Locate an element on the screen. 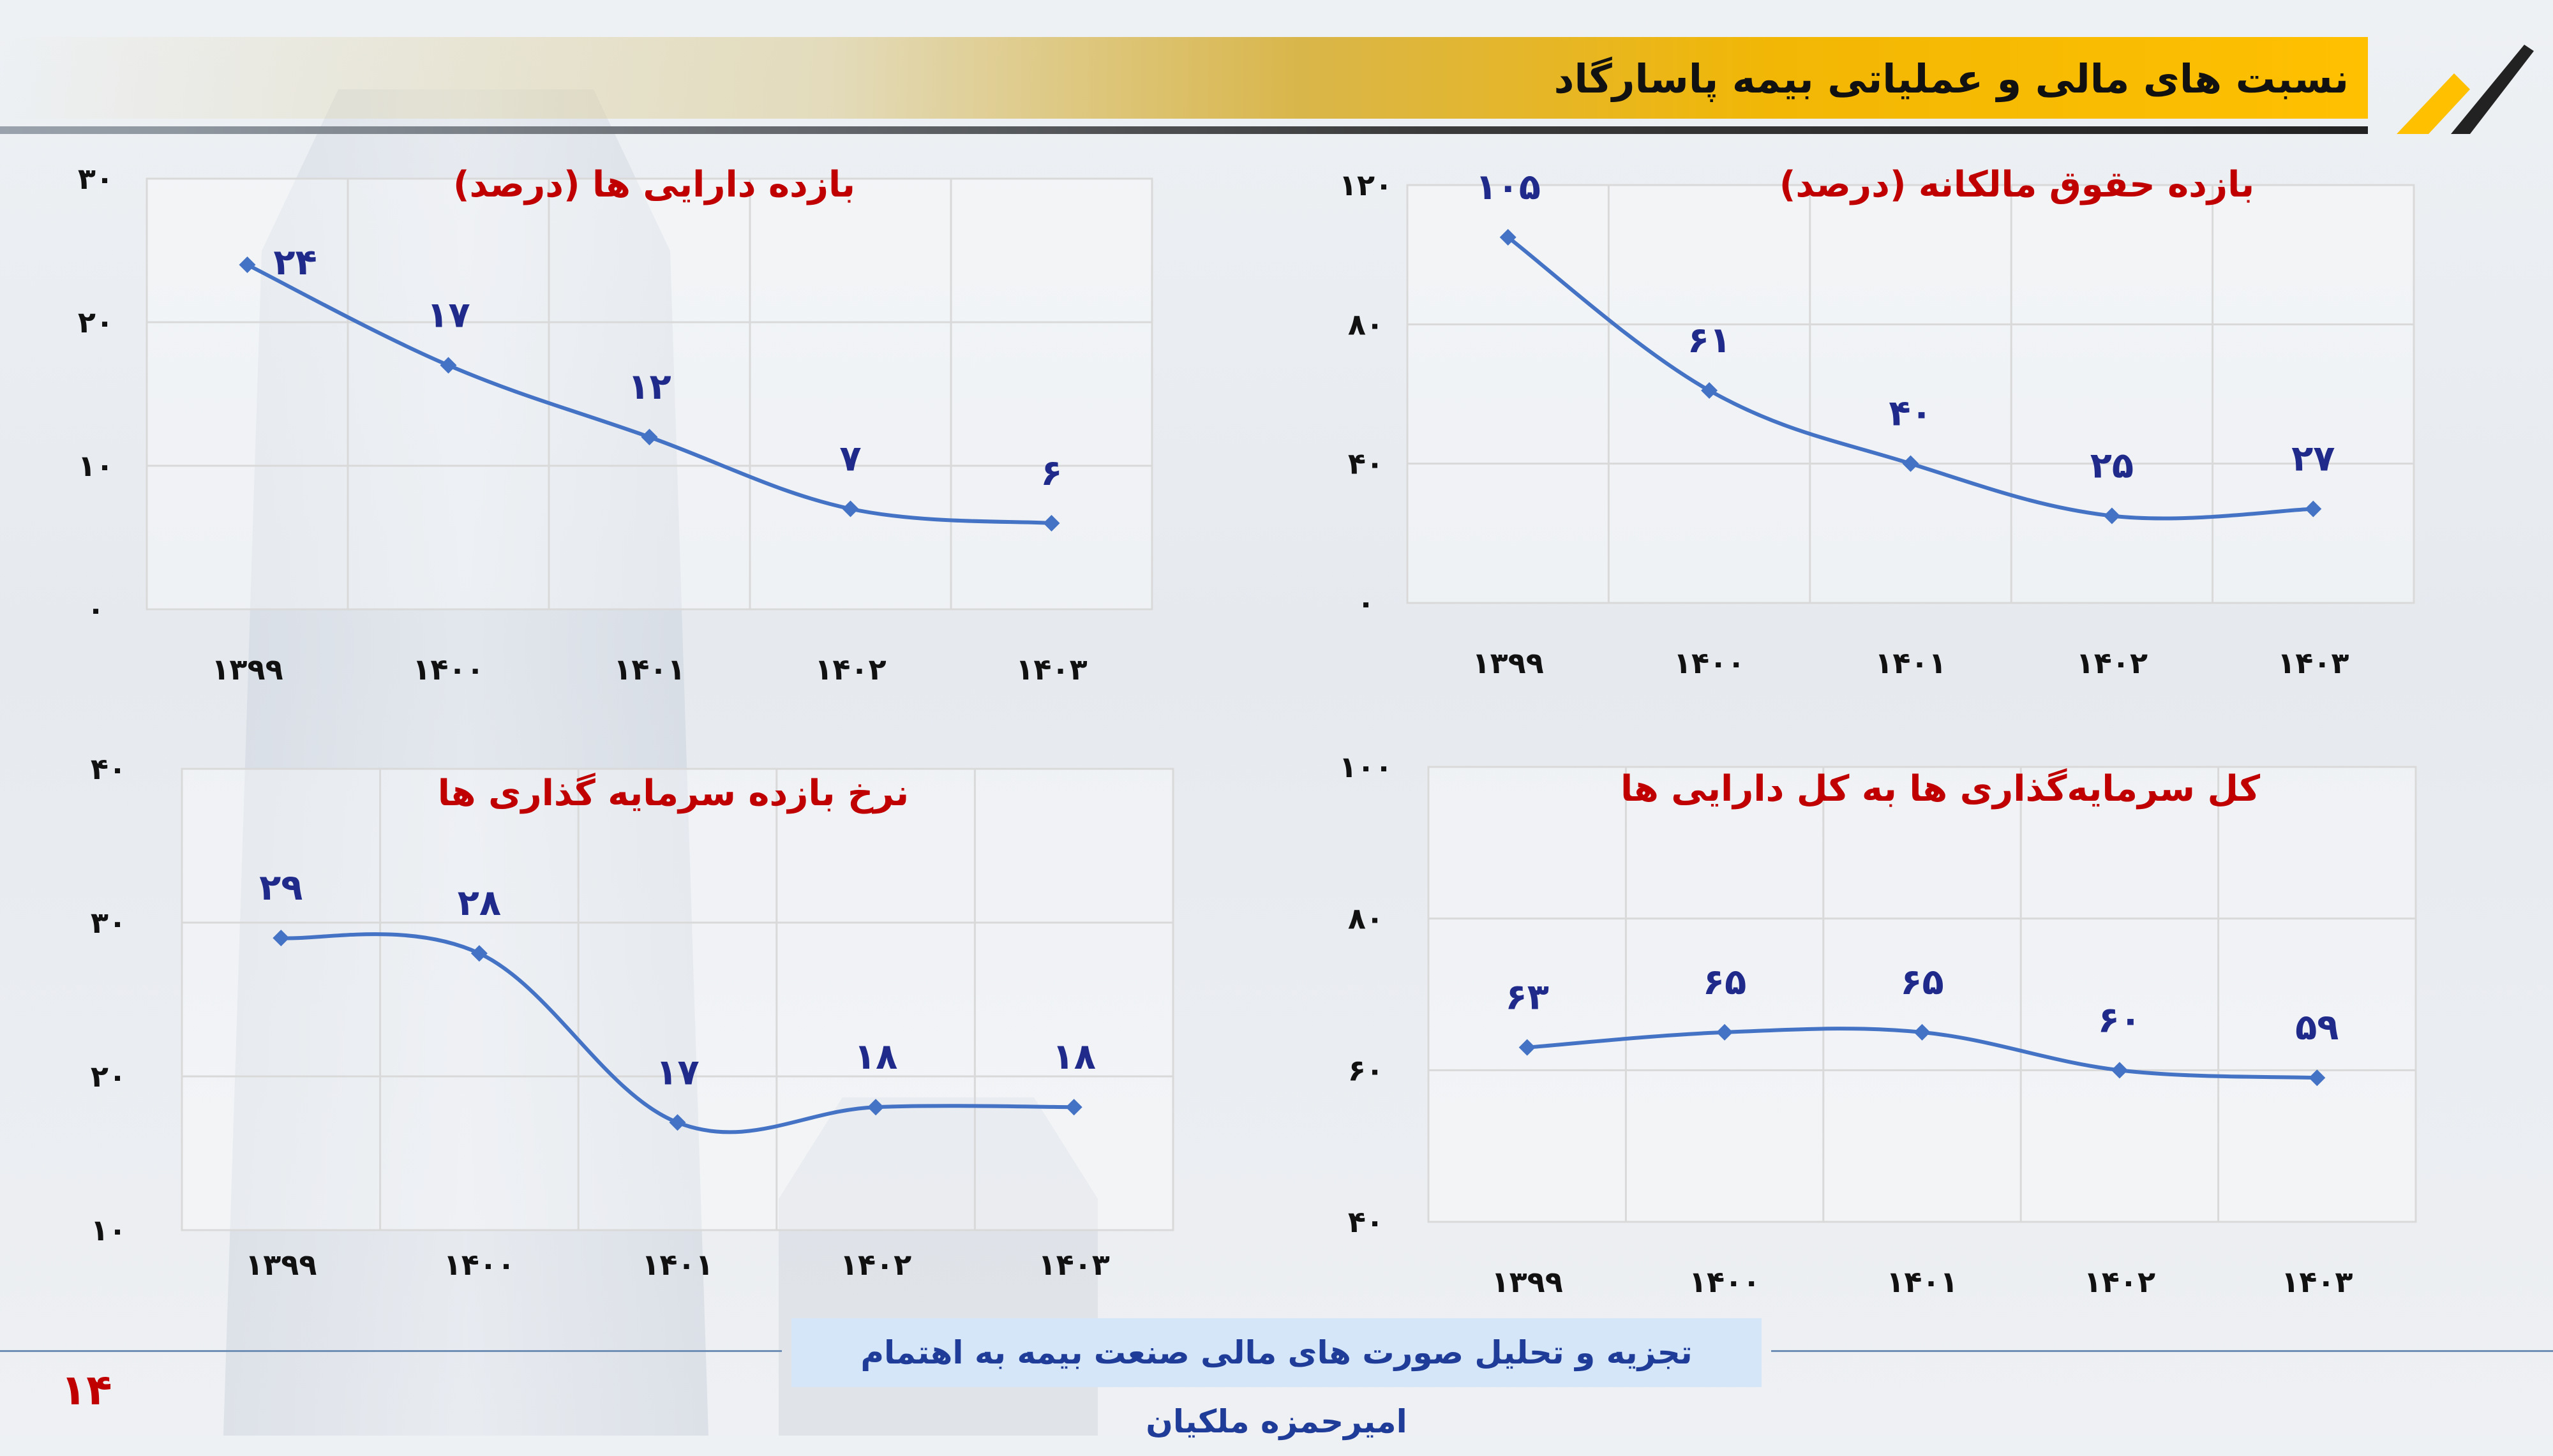 The height and width of the screenshot is (1456, 2553). title-bar is located at coordinates (1184, 78).